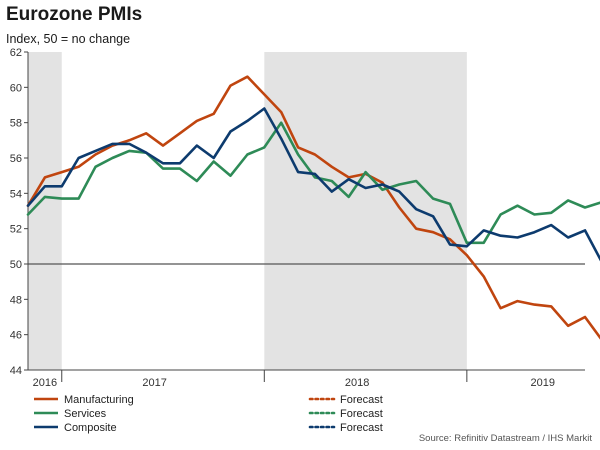 The height and width of the screenshot is (450, 600). What do you see at coordinates (74, 14) in the screenshot?
I see `chart-title: Eurozone PMIs` at bounding box center [74, 14].